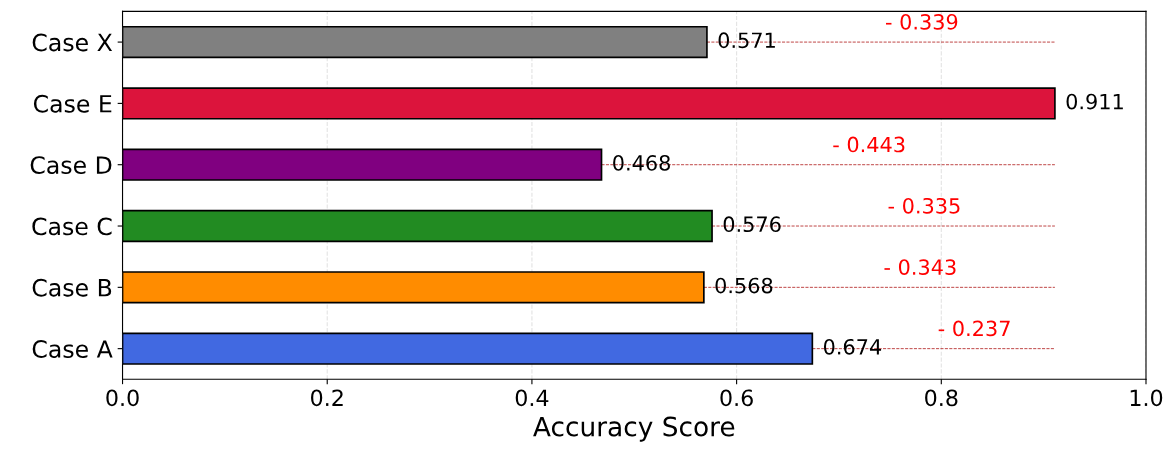 The height and width of the screenshot is (457, 1167). I want to click on x-tick-label: 0.8, so click(941, 398).